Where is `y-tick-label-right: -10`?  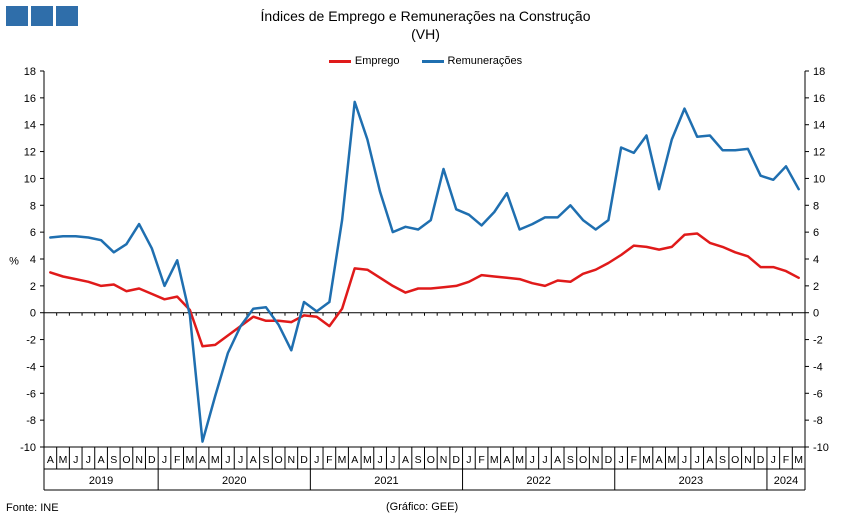
y-tick-label-right: -10 is located at coordinates (821, 448).